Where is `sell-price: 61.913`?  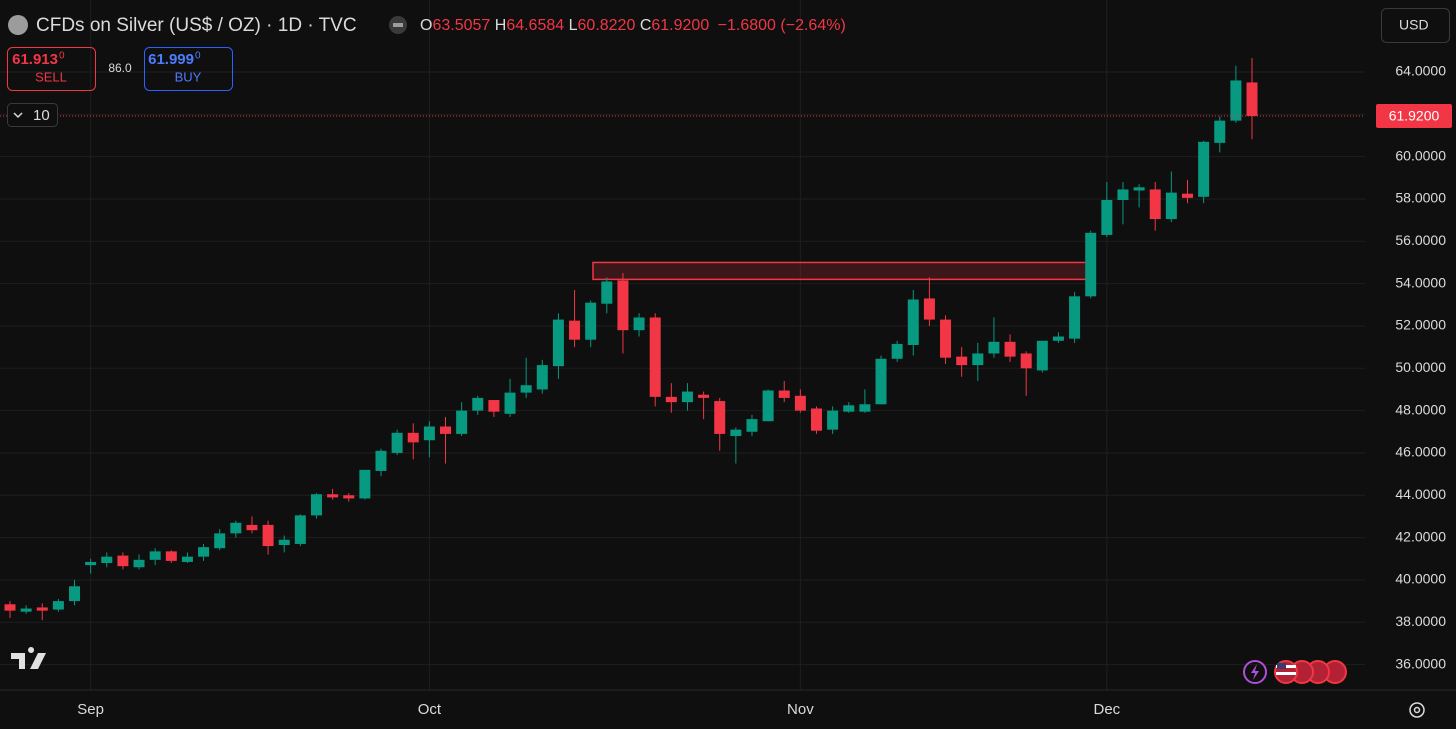 sell-price: 61.913 is located at coordinates (35, 59).